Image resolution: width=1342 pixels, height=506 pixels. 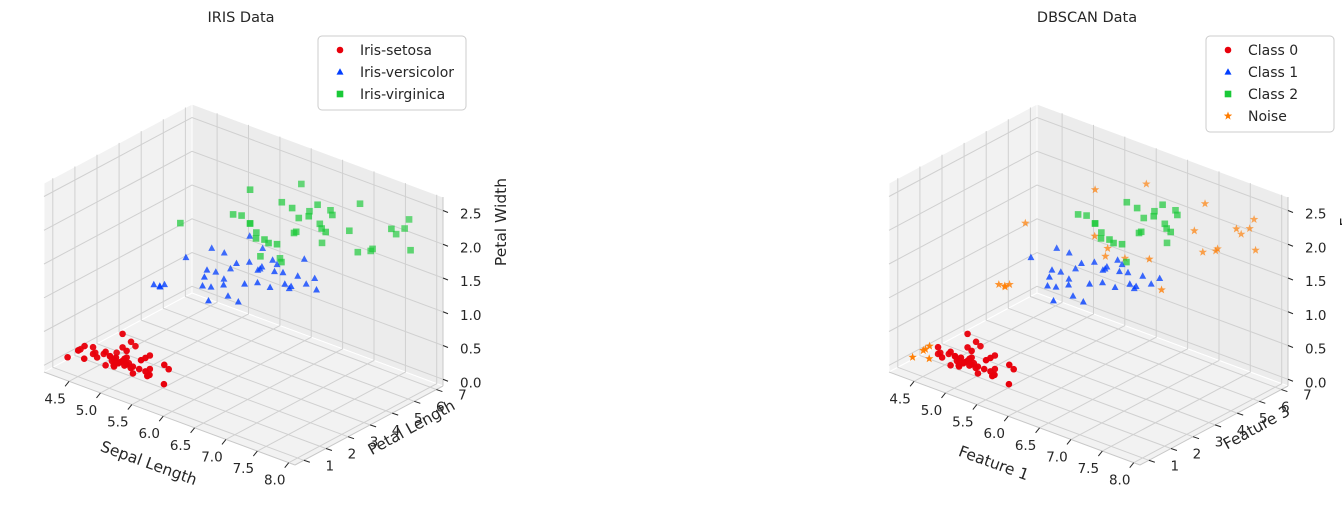 I want to click on legend-label: Iris-versicolor, so click(x=407, y=73).